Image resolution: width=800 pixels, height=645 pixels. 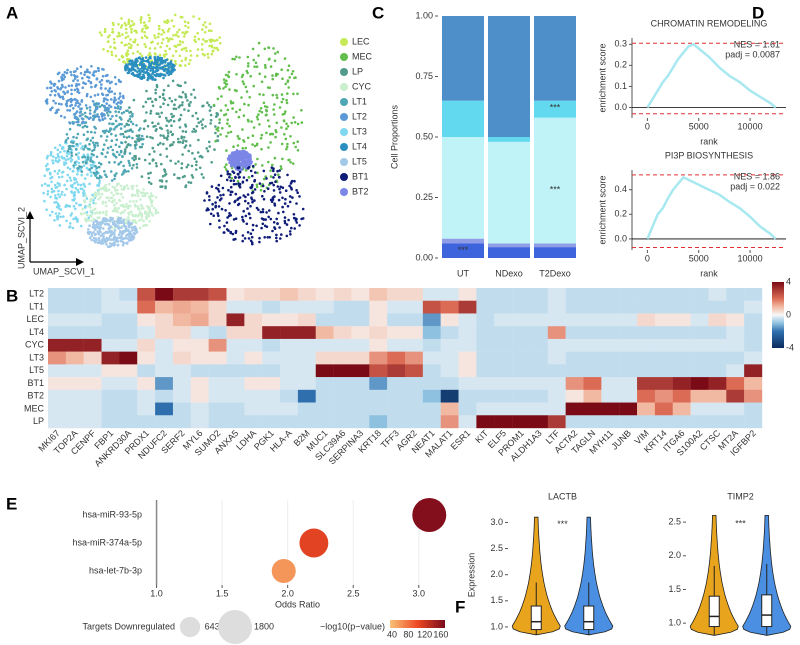 What do you see at coordinates (394, 136) in the screenshot?
I see `y-axis-label: Cell Proportions` at bounding box center [394, 136].